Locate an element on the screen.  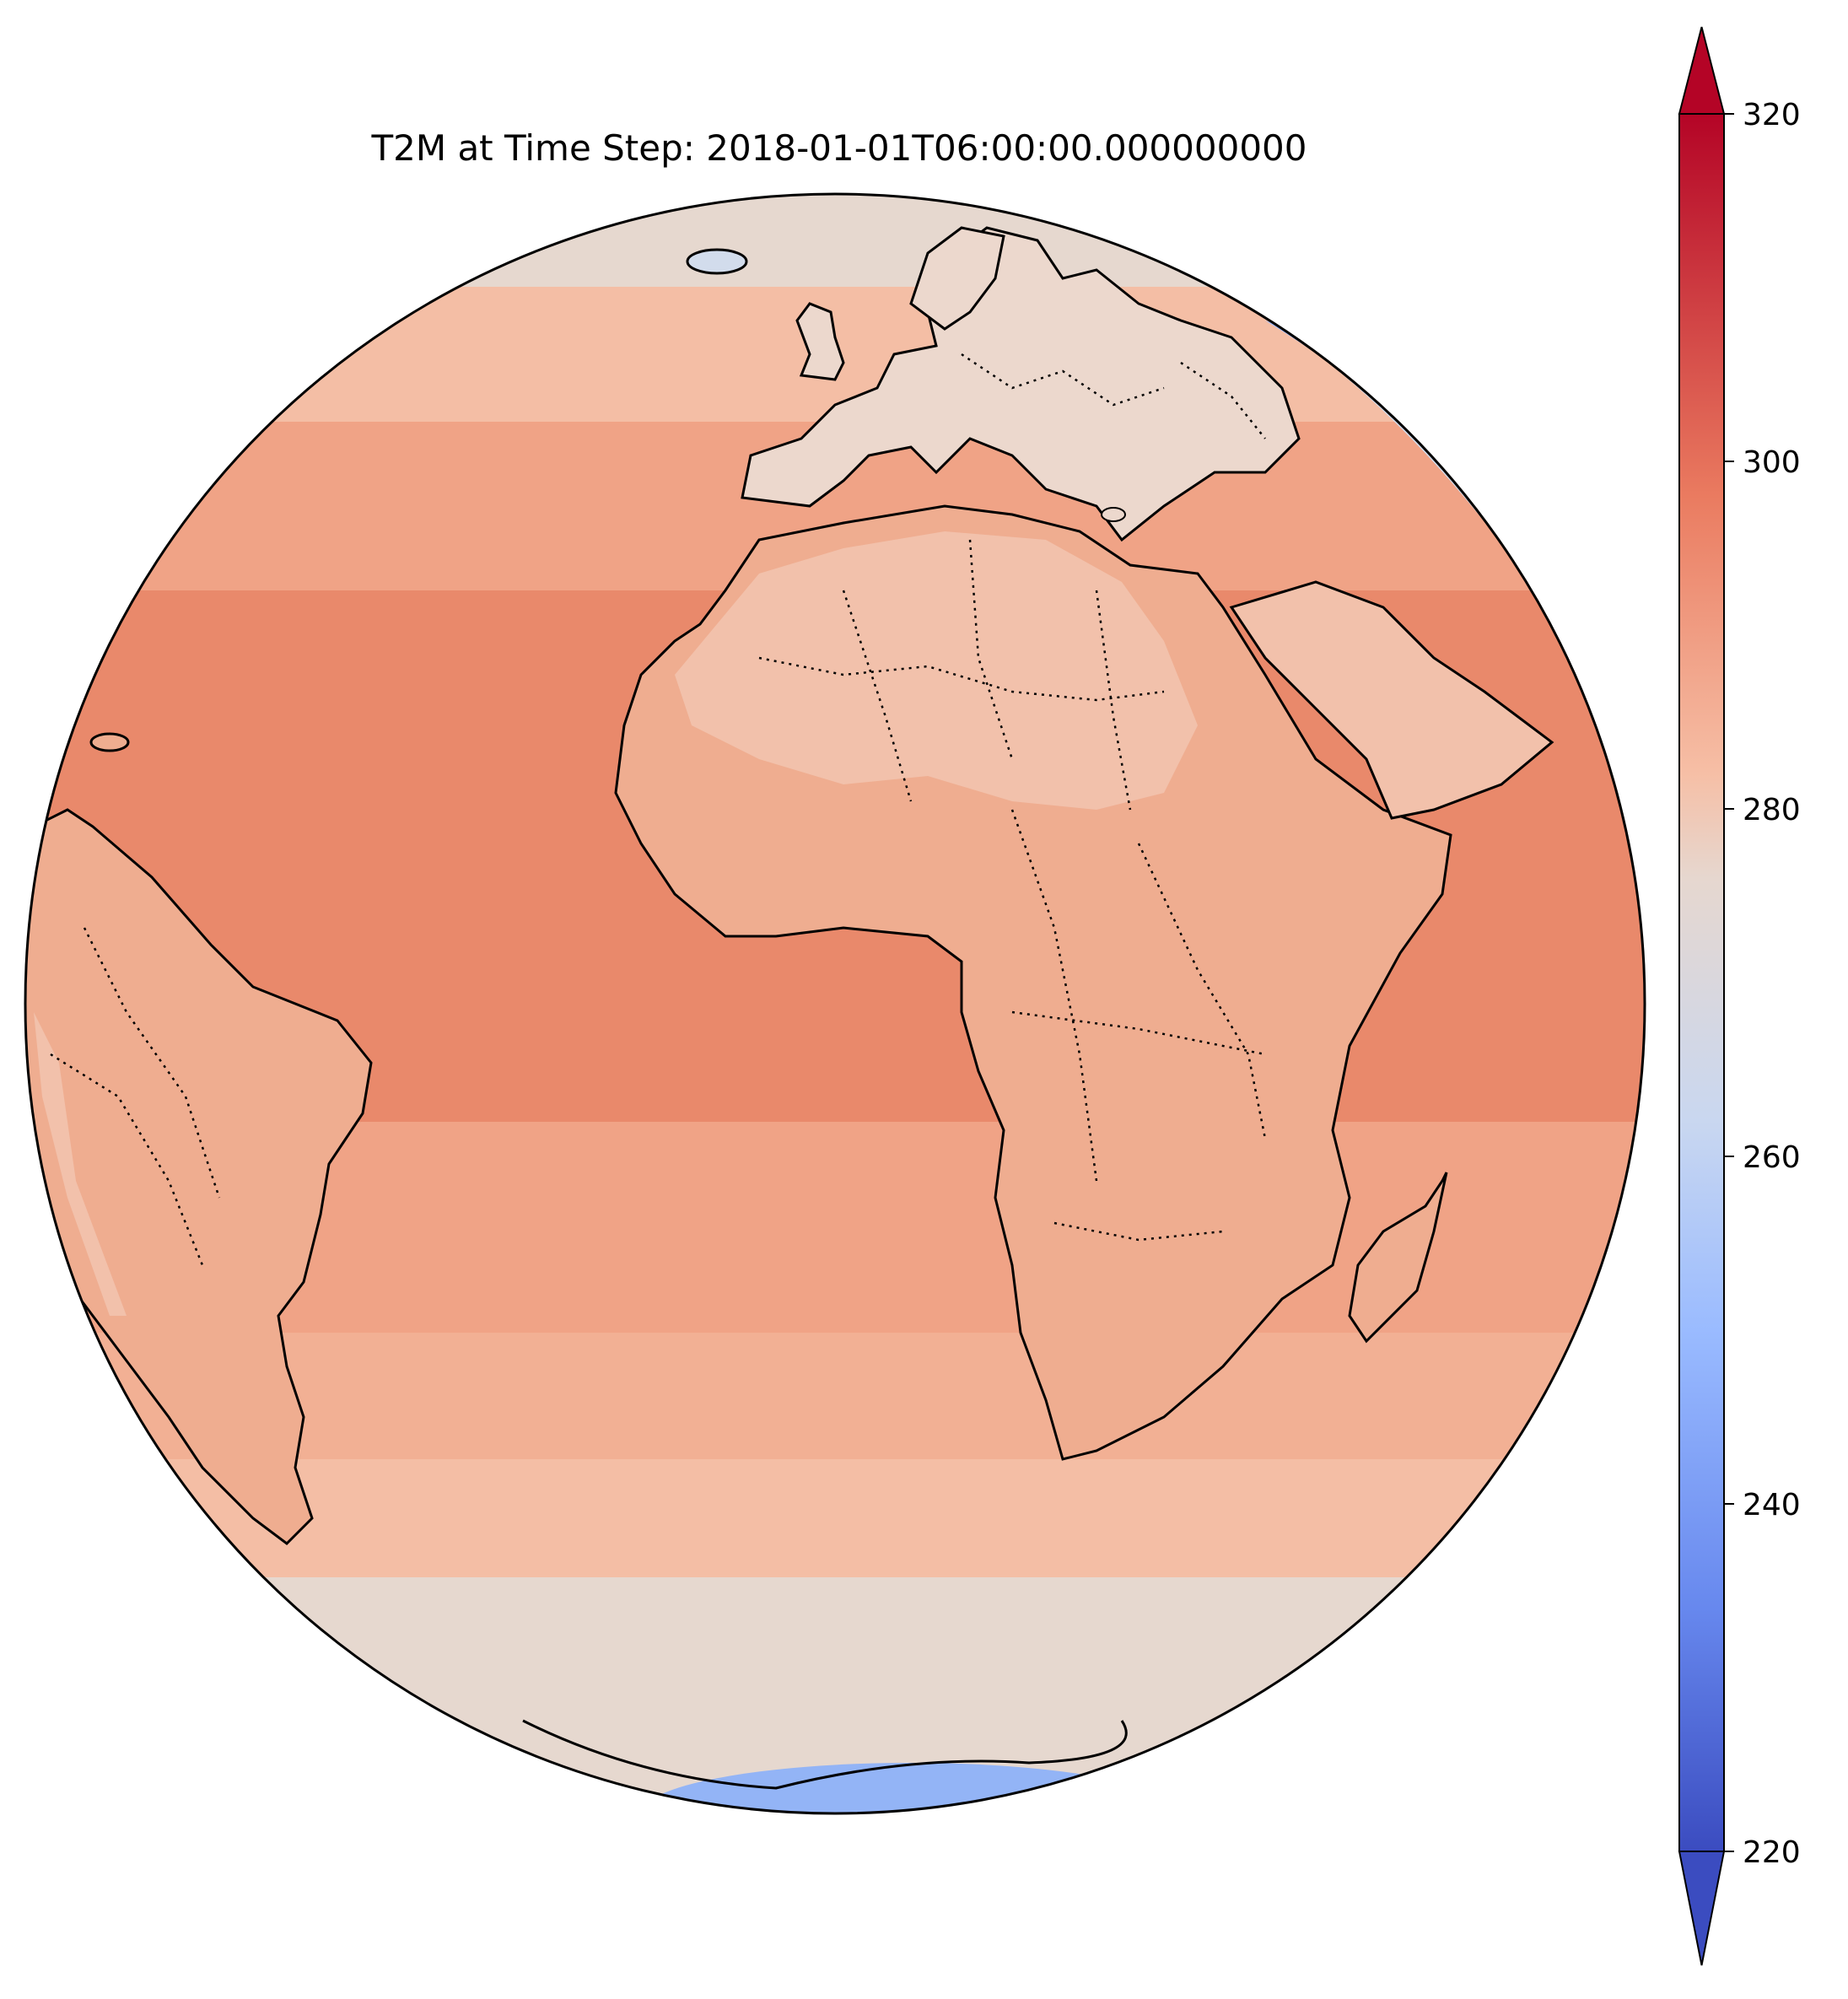
colorbar-tick-label: 280 is located at coordinates (1772, 810).